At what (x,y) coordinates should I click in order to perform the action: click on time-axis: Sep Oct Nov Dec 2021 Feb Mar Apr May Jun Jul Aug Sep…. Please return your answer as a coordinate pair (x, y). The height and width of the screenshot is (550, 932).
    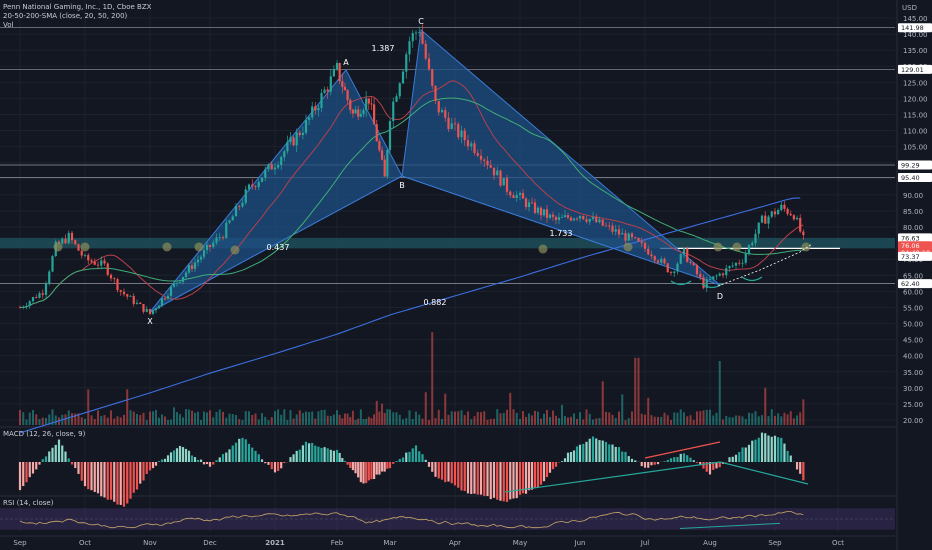
    Looking at the image, I should click on (447, 541).